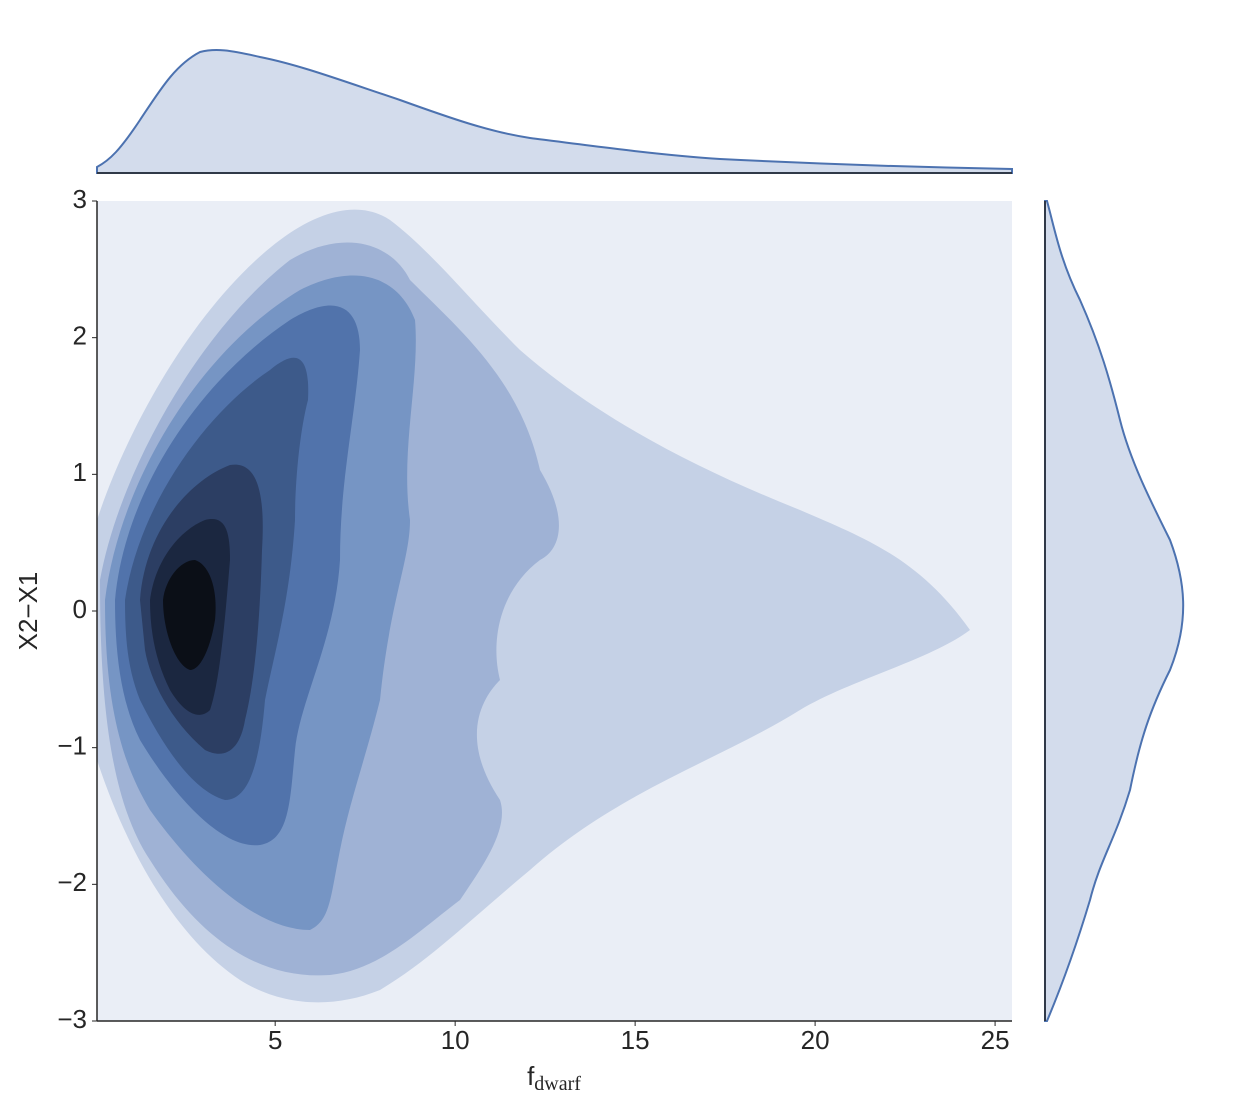  I want to click on x-tick-label: 25, so click(995, 1040).